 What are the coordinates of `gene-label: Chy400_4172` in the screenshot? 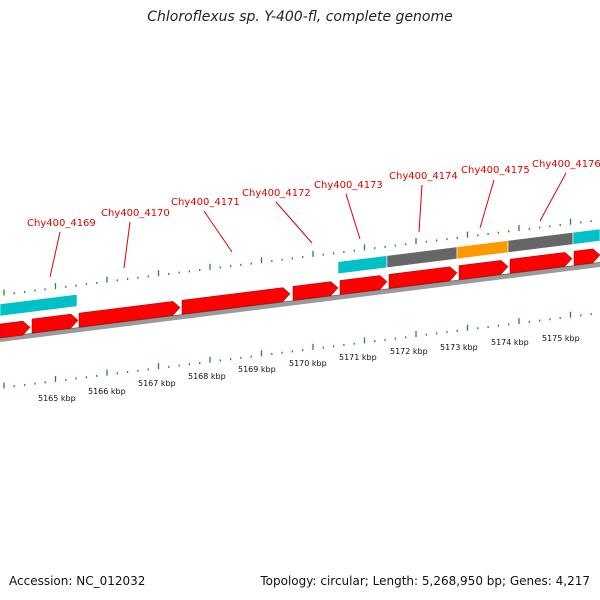 It's located at (276, 193).